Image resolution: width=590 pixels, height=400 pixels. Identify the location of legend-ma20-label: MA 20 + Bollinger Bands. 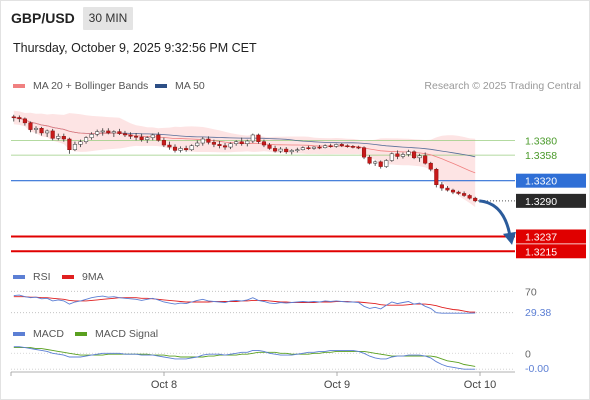
(91, 86).